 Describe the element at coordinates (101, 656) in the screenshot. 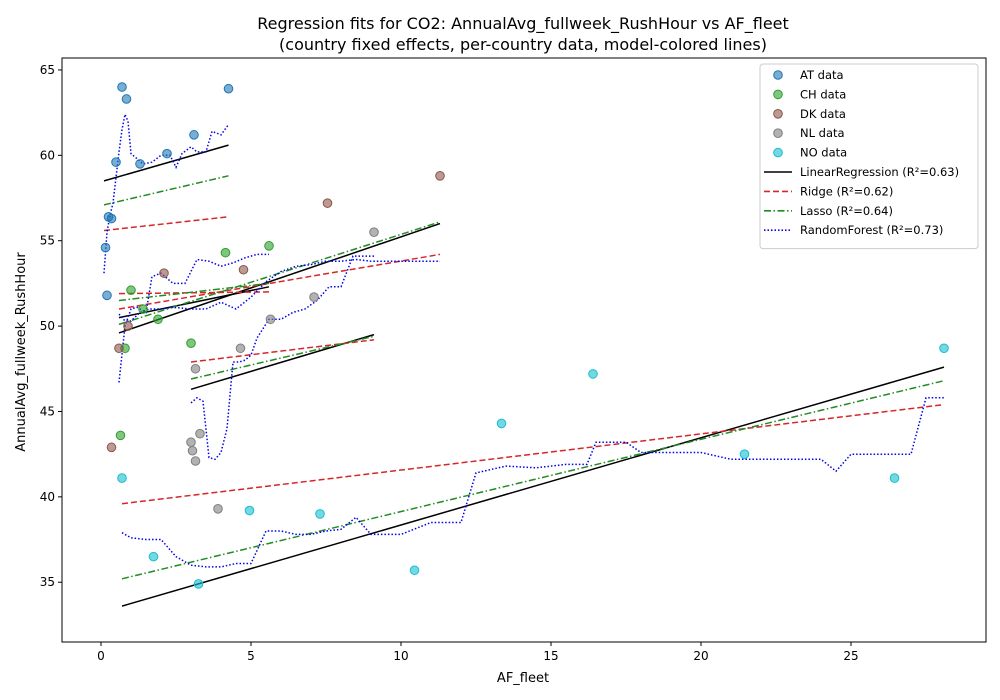

I see `x-tick-label: 0` at that location.